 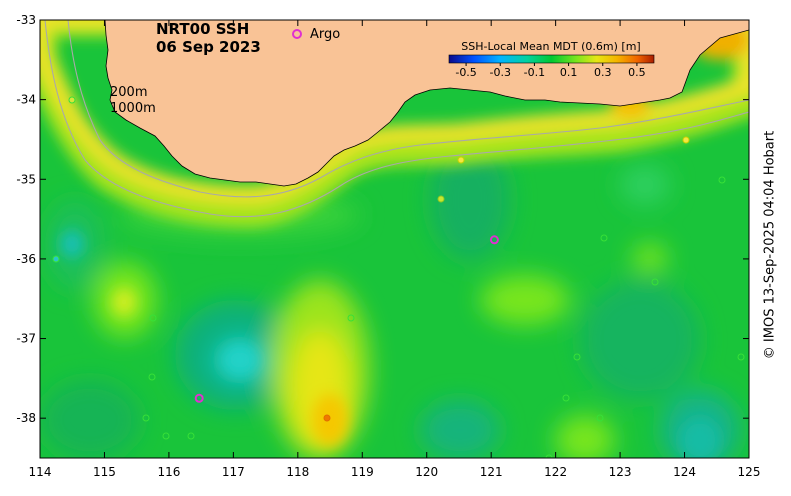 What do you see at coordinates (362, 472) in the screenshot?
I see `x-tick-label: 119` at bounding box center [362, 472].